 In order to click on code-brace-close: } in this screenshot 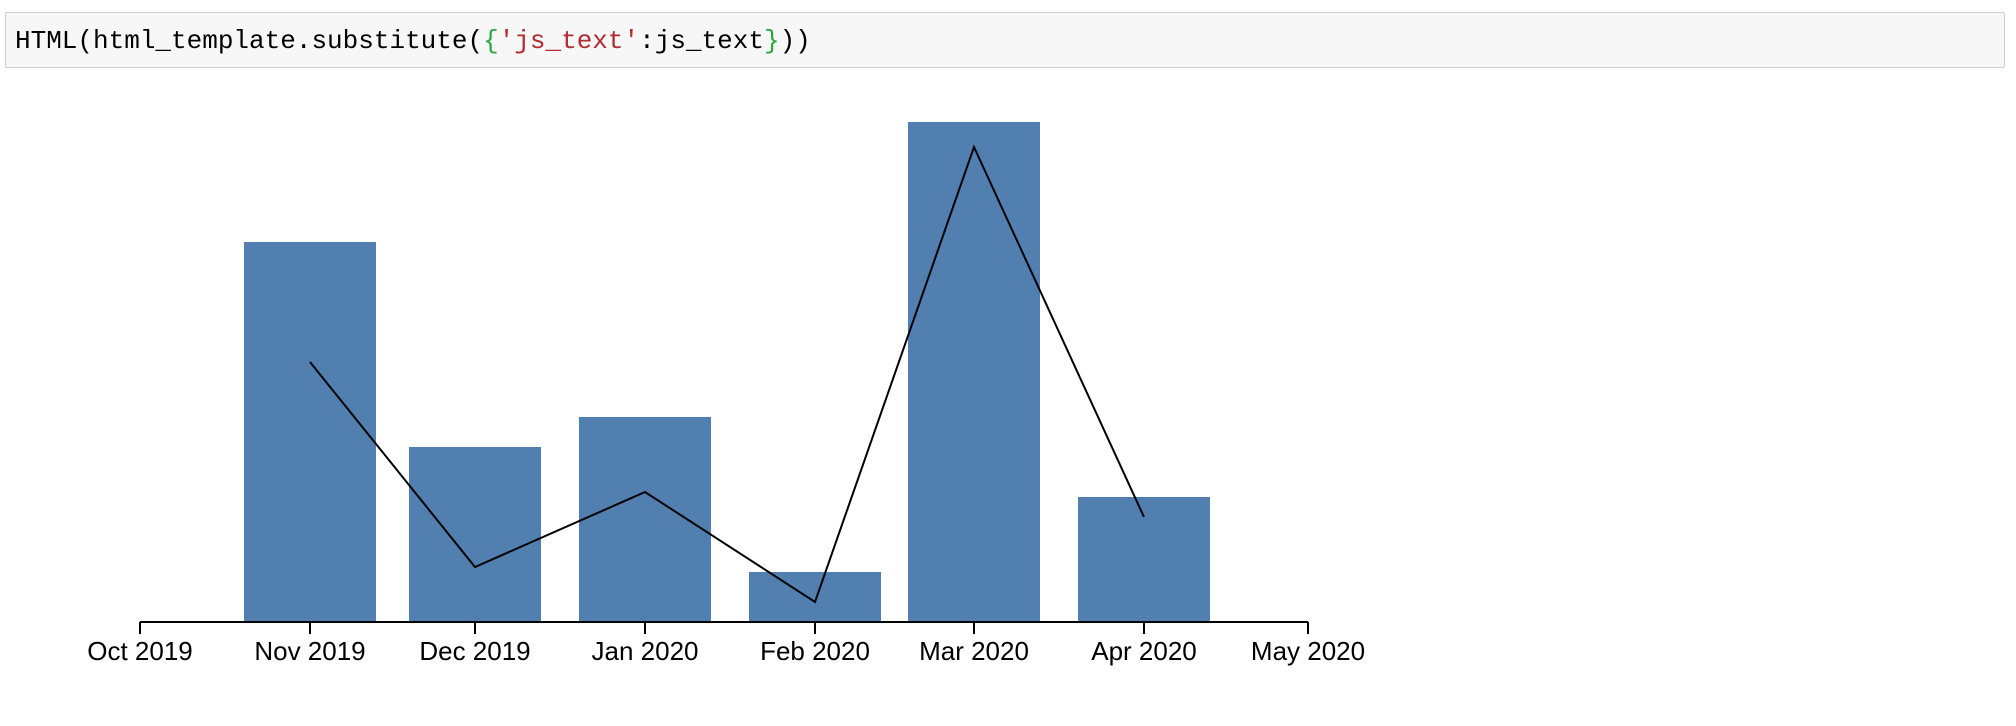, I will do `click(771, 41)`.